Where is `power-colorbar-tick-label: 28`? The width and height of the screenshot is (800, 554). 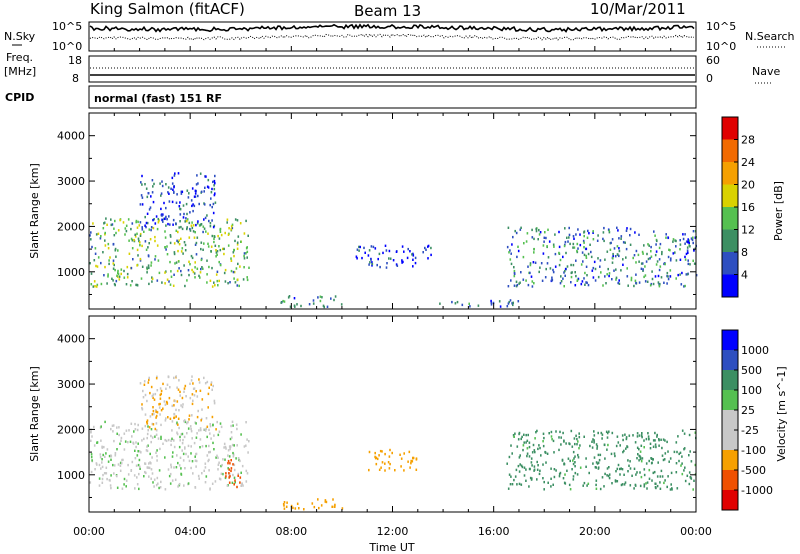
power-colorbar-tick-label: 28 is located at coordinates (748, 140).